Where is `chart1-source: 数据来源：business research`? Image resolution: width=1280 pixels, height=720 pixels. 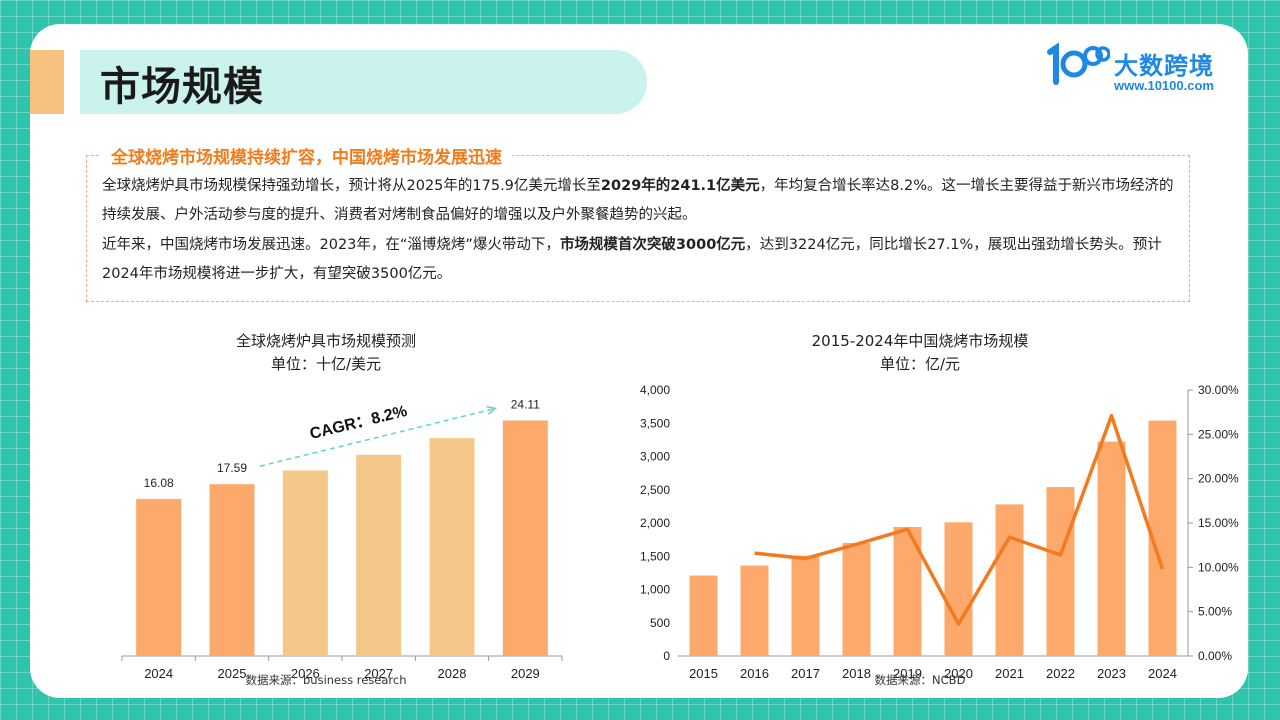
chart1-source: 数据来源：business research is located at coordinates (326, 680).